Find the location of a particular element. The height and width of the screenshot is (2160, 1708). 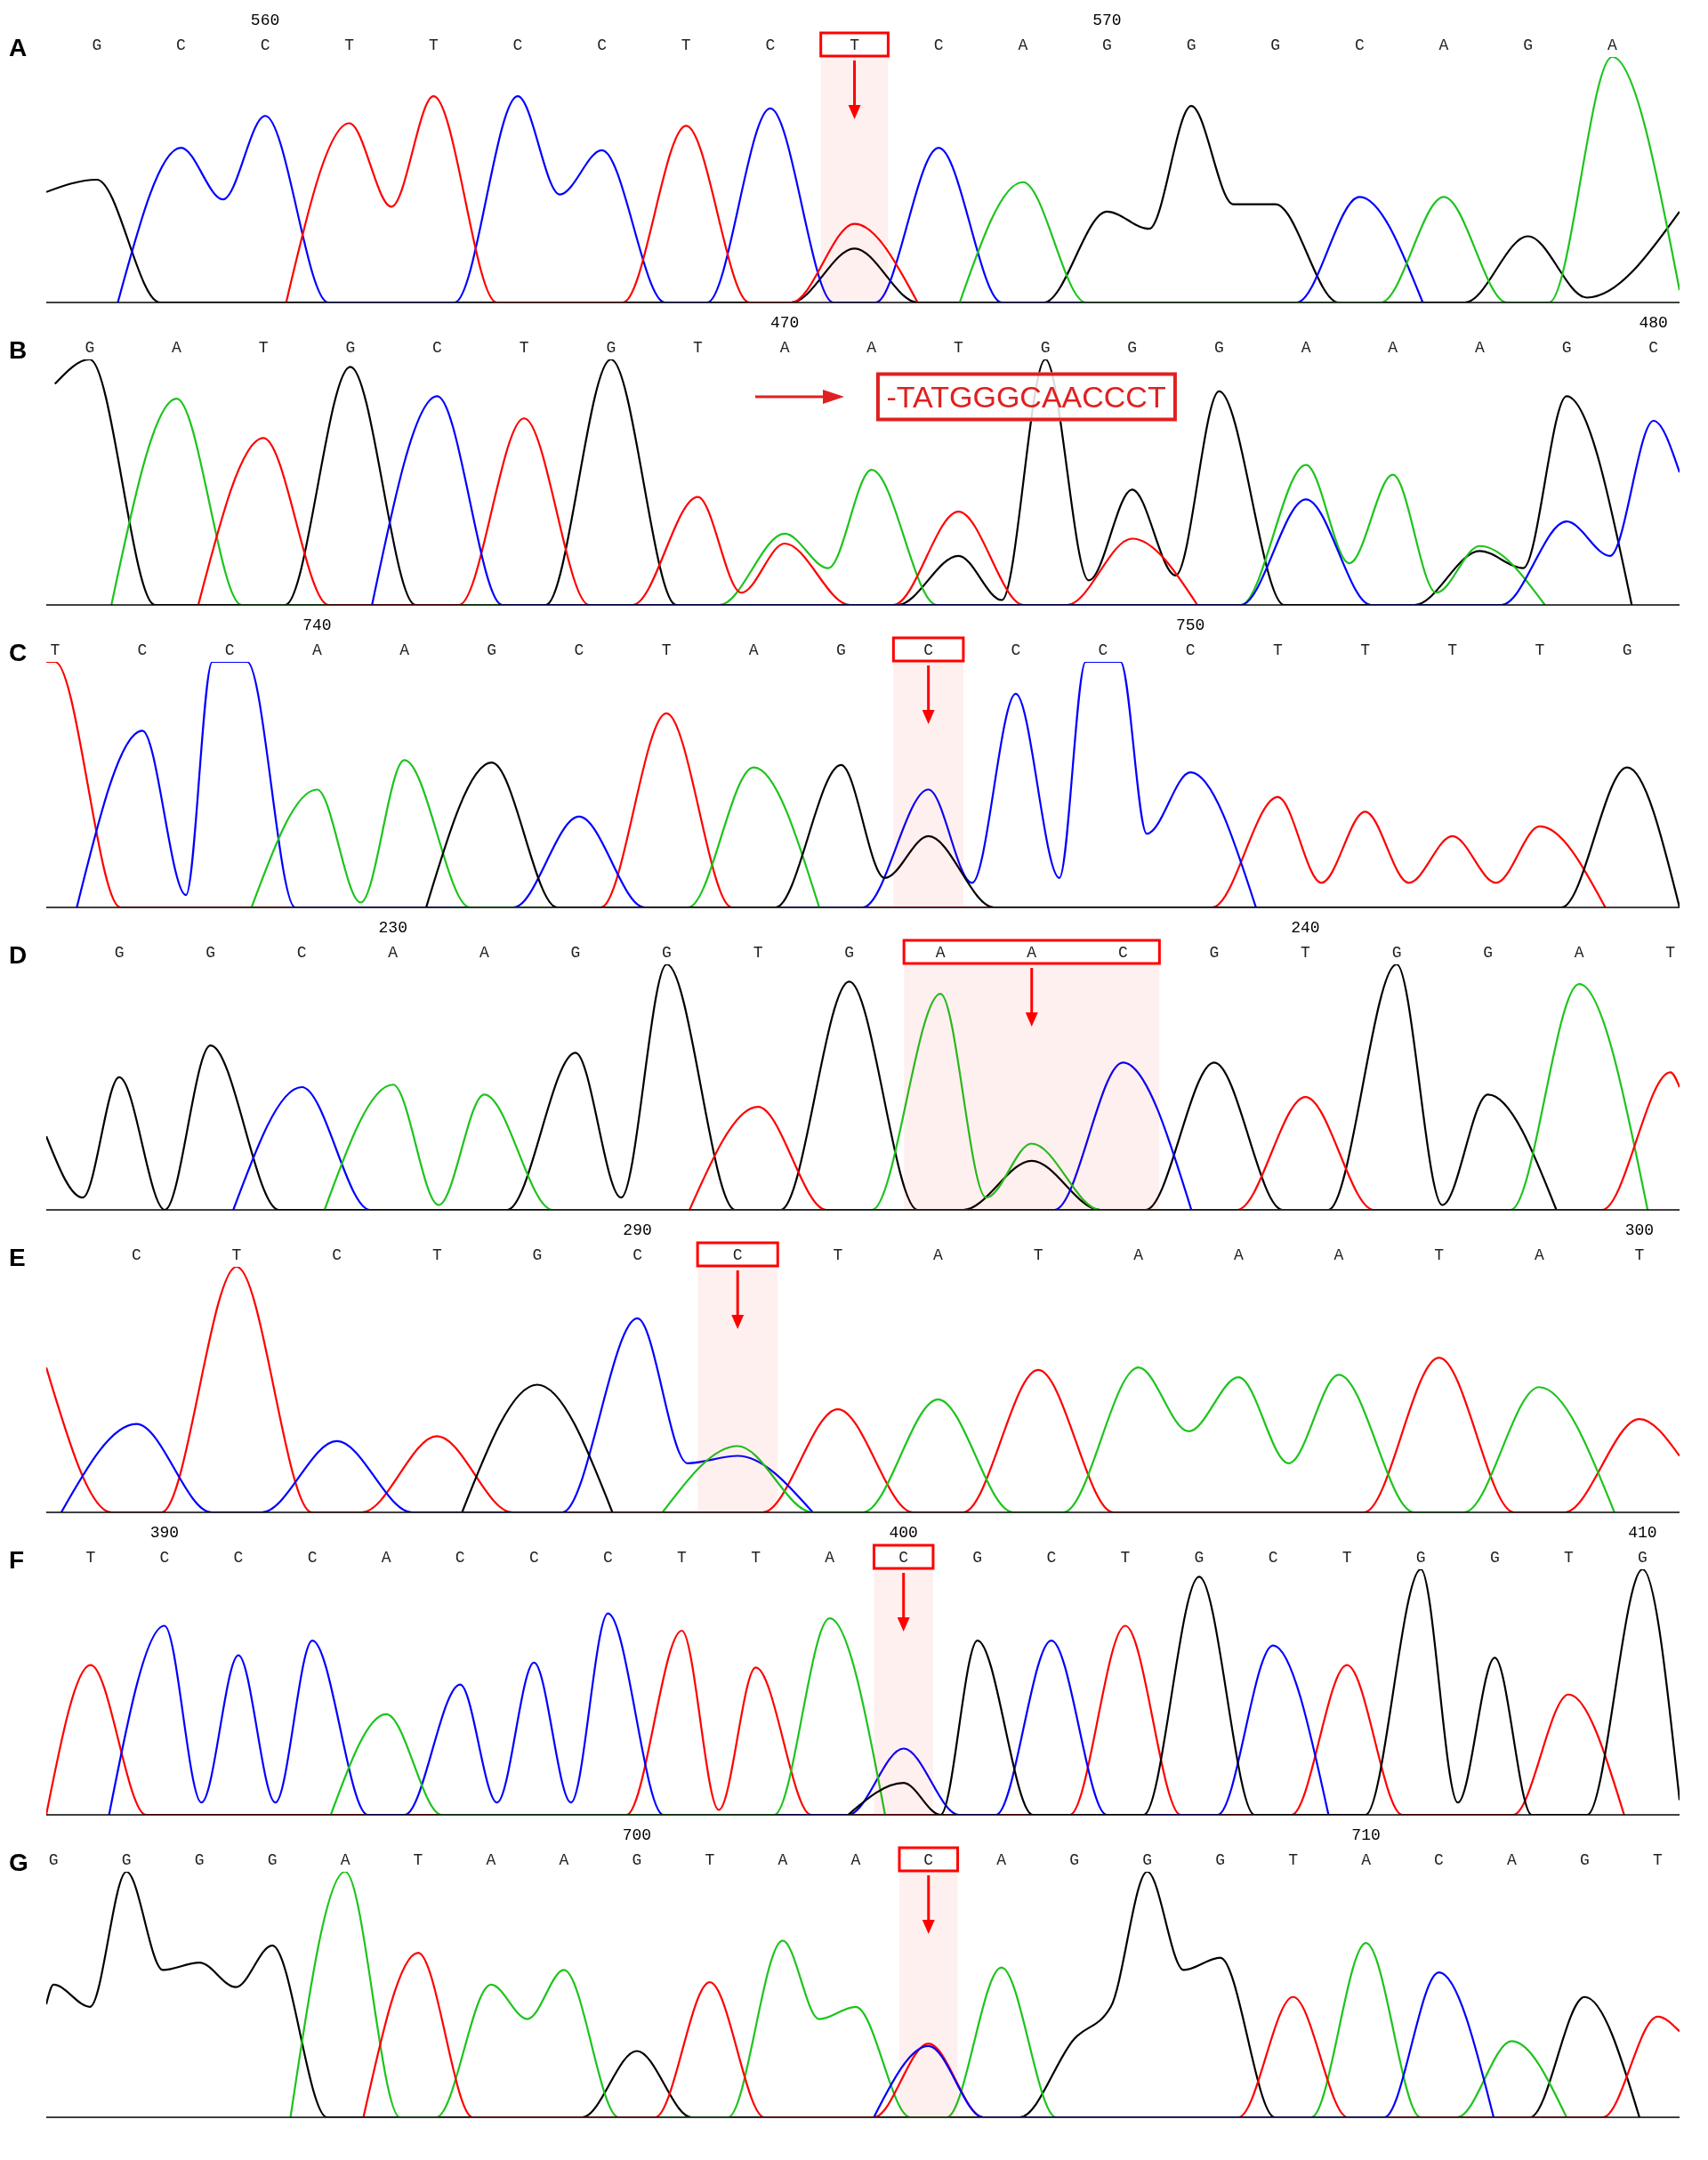

x-tick-label: 740 is located at coordinates (317, 625).